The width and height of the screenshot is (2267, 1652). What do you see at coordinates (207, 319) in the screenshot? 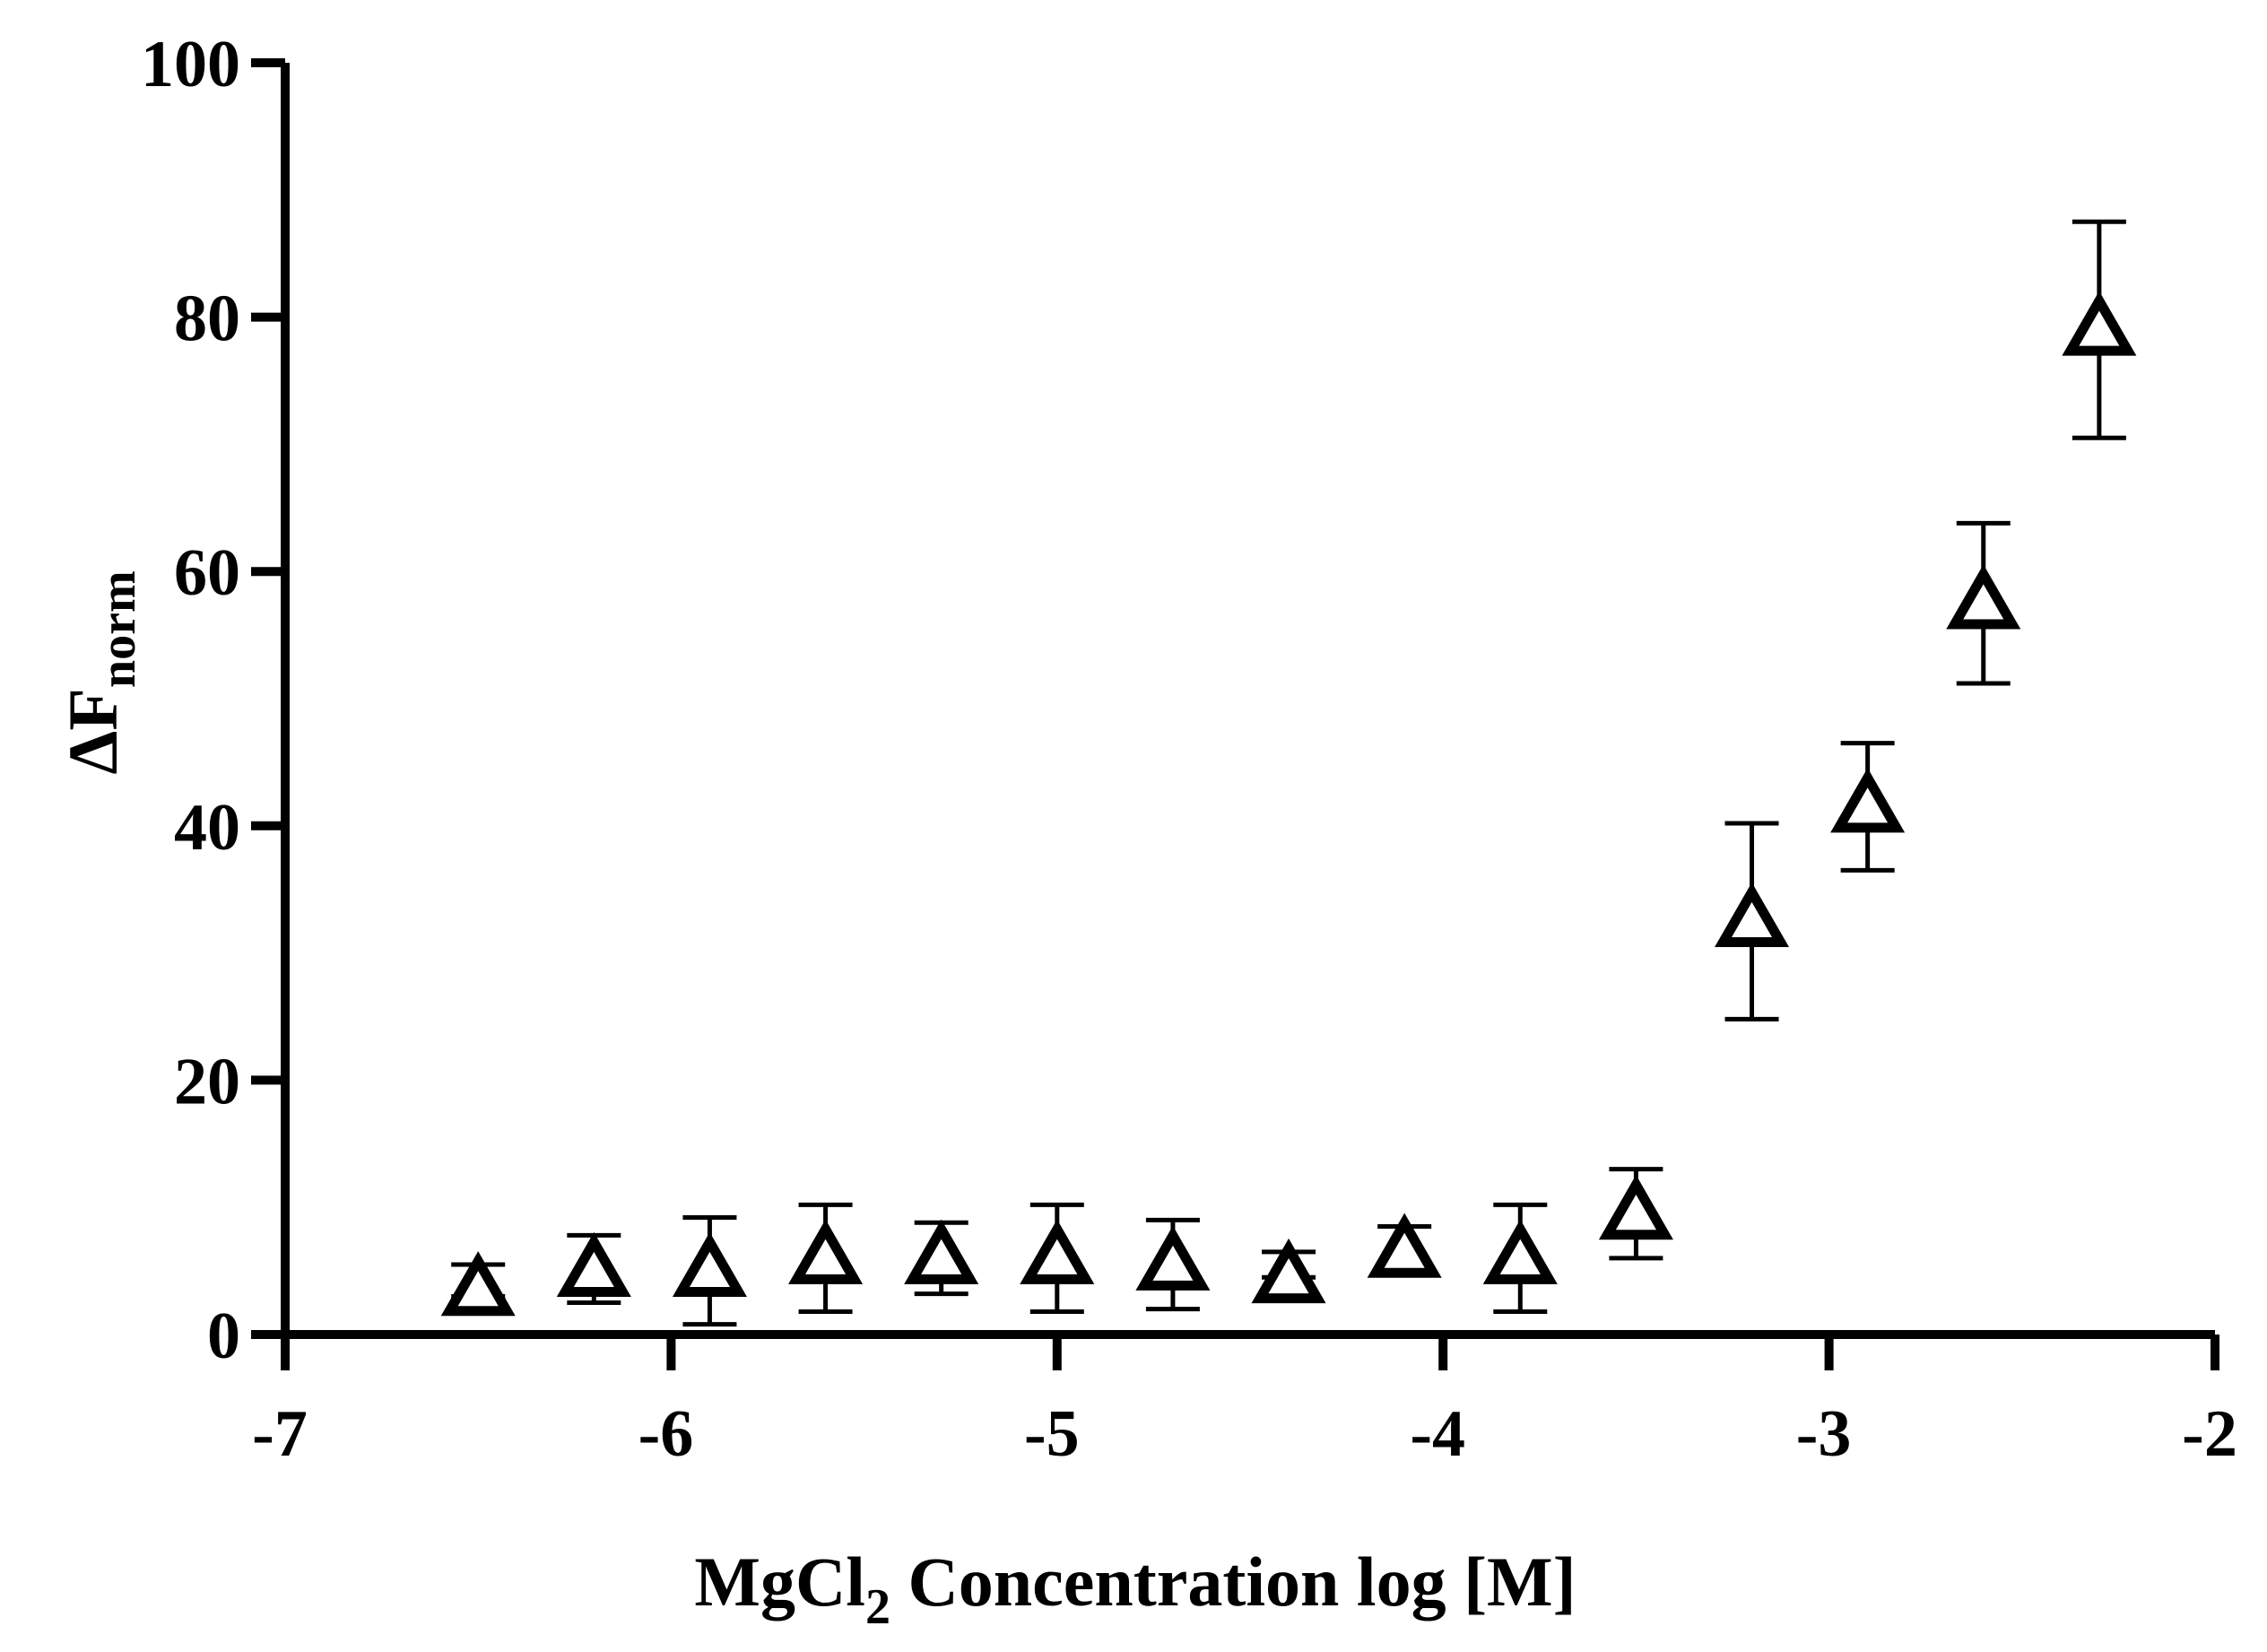
I see `y-tick-label: 80` at bounding box center [207, 319].